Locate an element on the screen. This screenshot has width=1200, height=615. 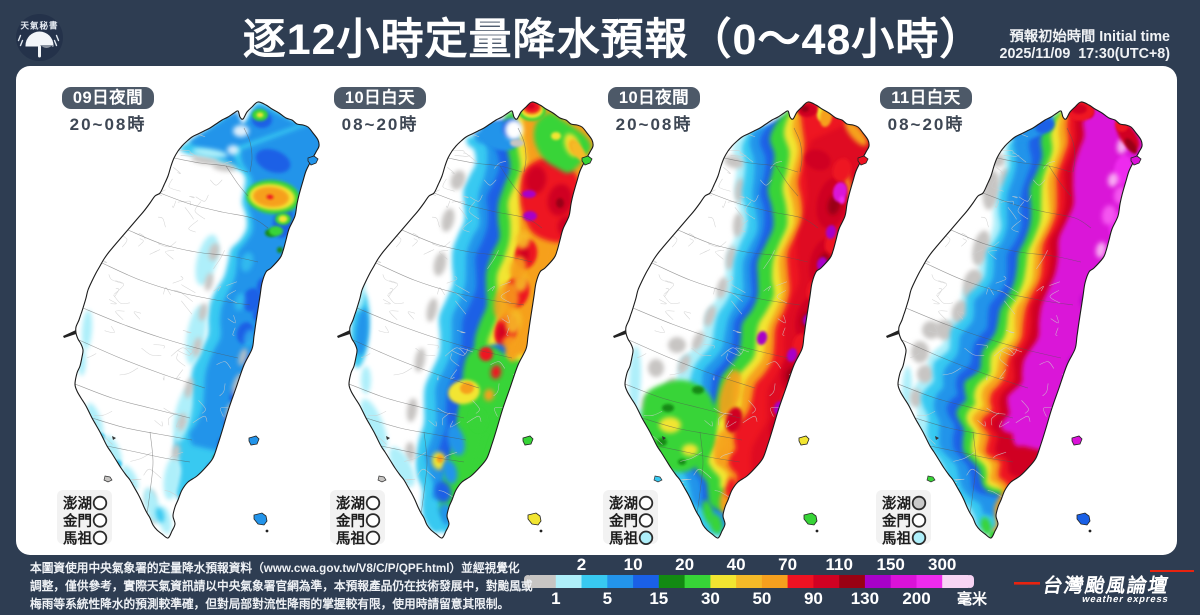
svg-text: 300 is located at coordinates (942, 564).